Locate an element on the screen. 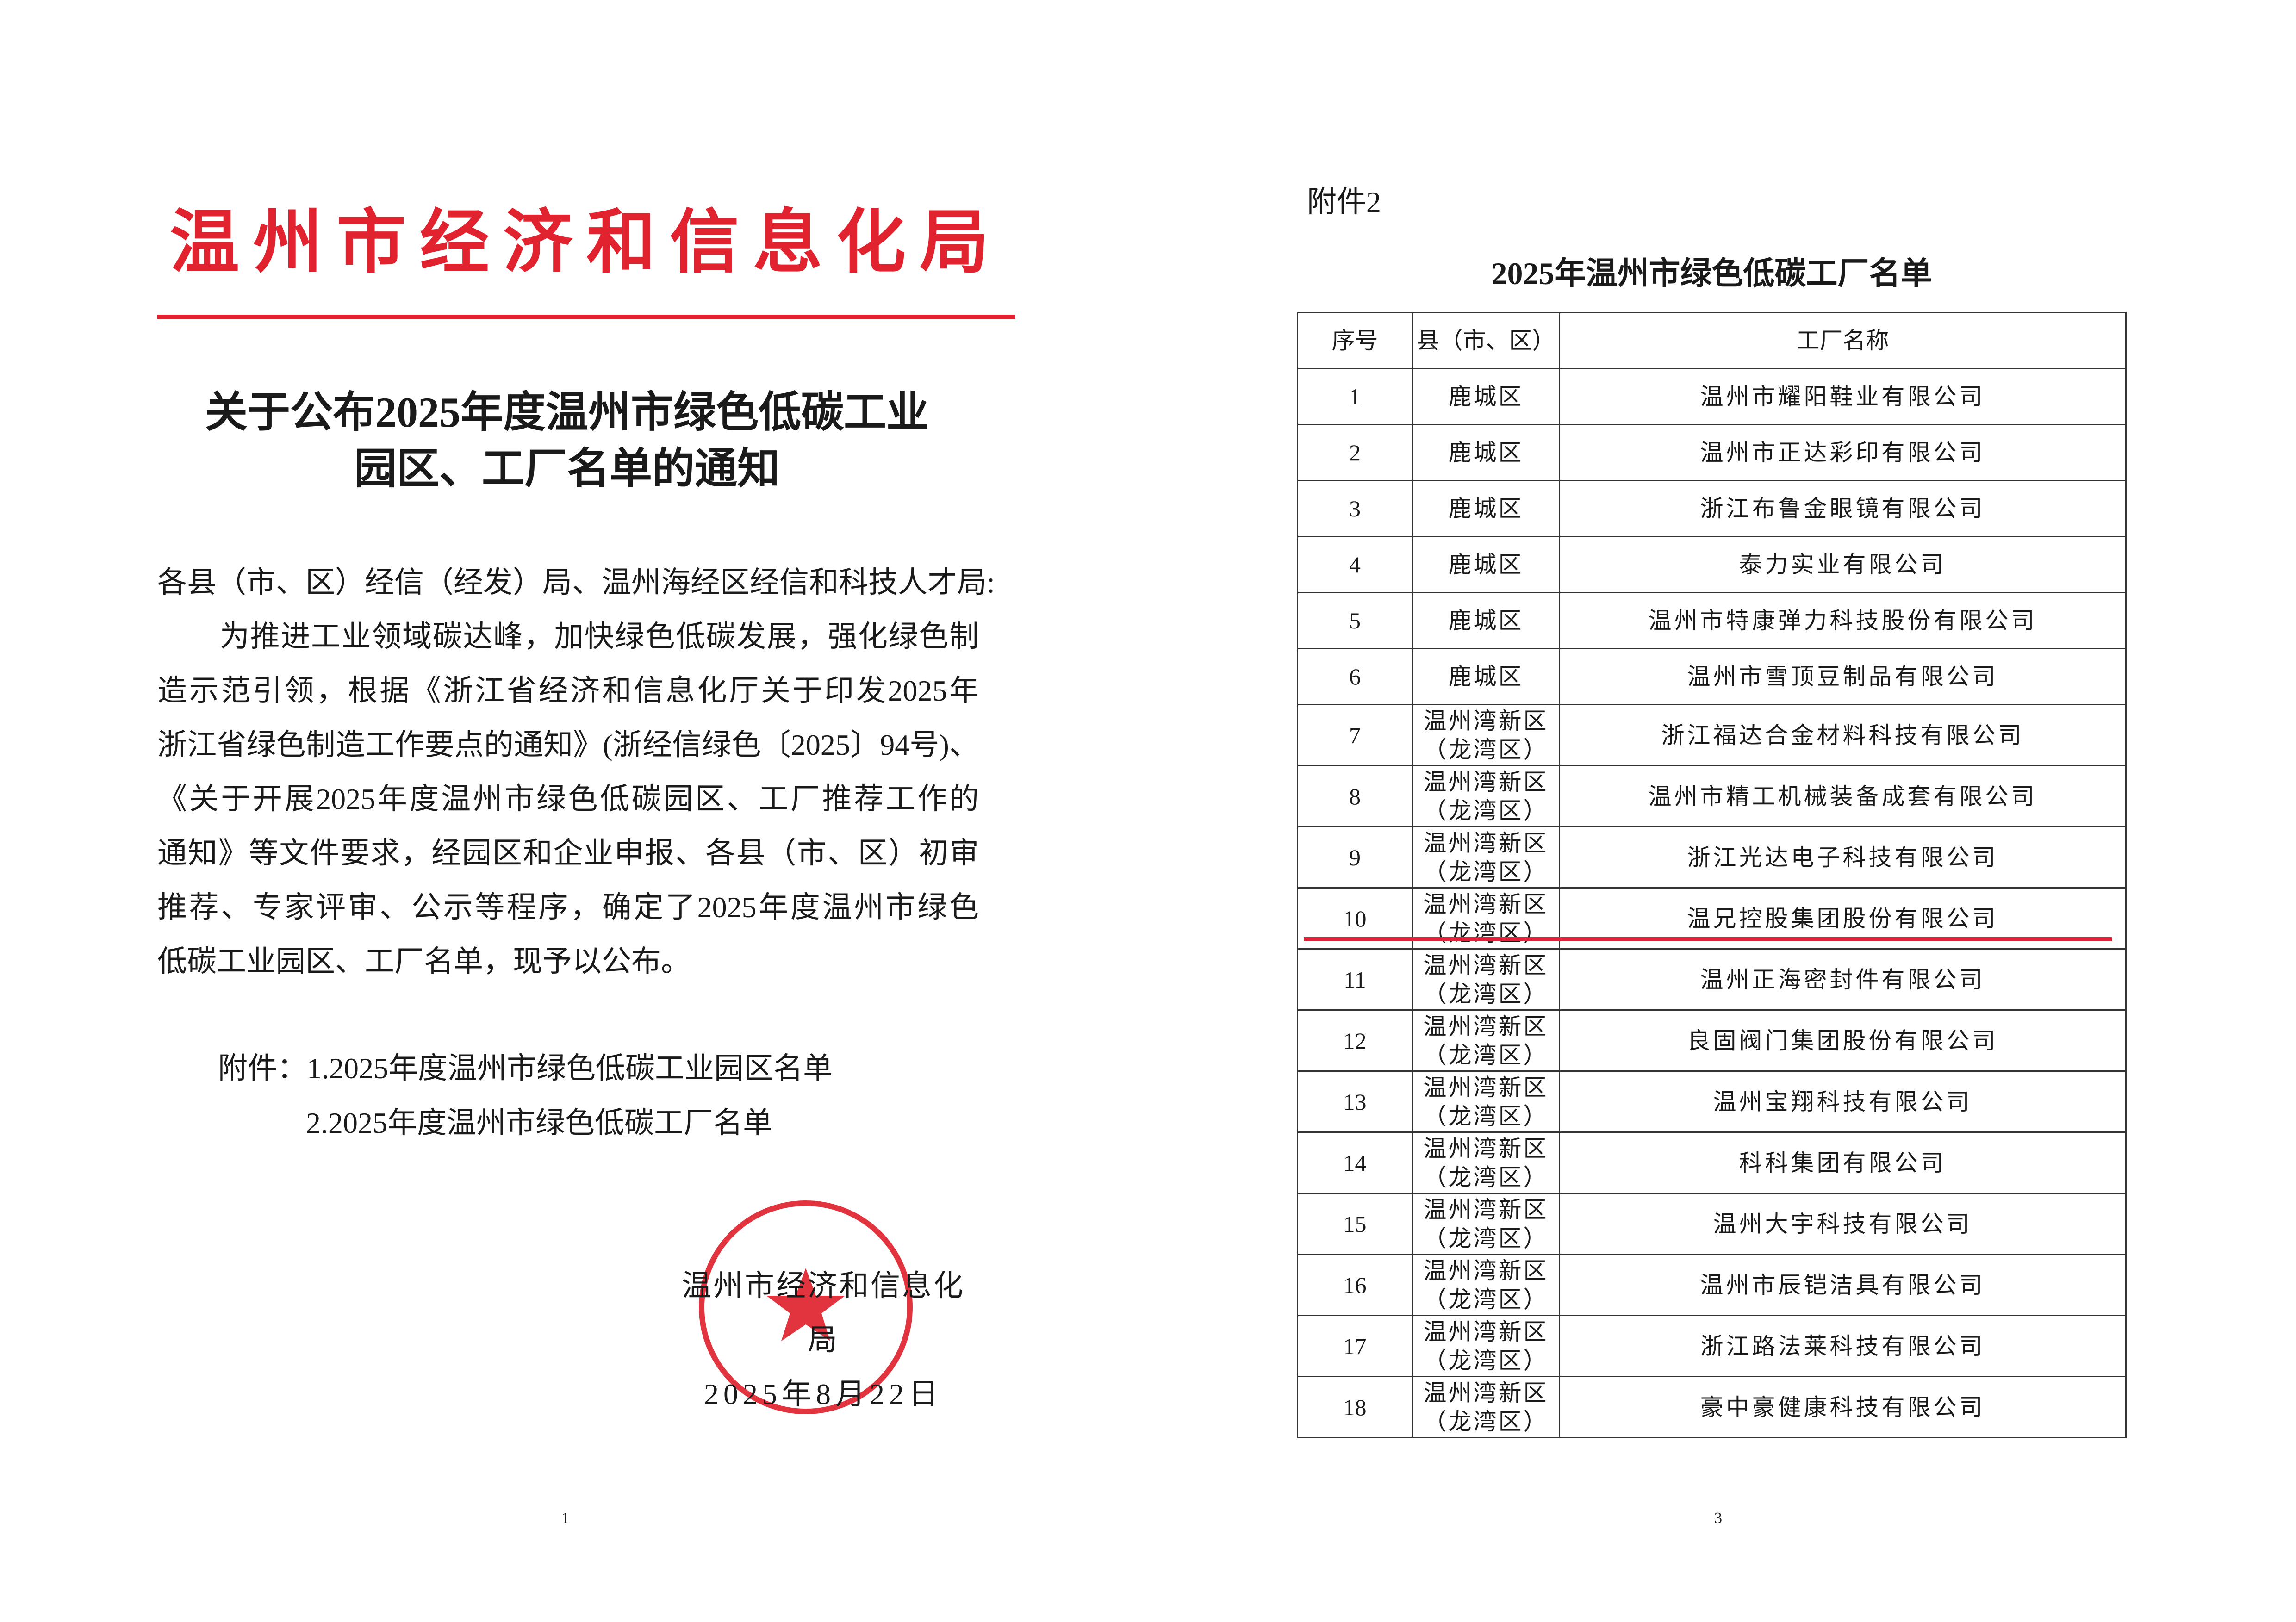  table-row: 5 鹿城区 温州市特康弹力科技股份有限公司 is located at coordinates (1712, 620).